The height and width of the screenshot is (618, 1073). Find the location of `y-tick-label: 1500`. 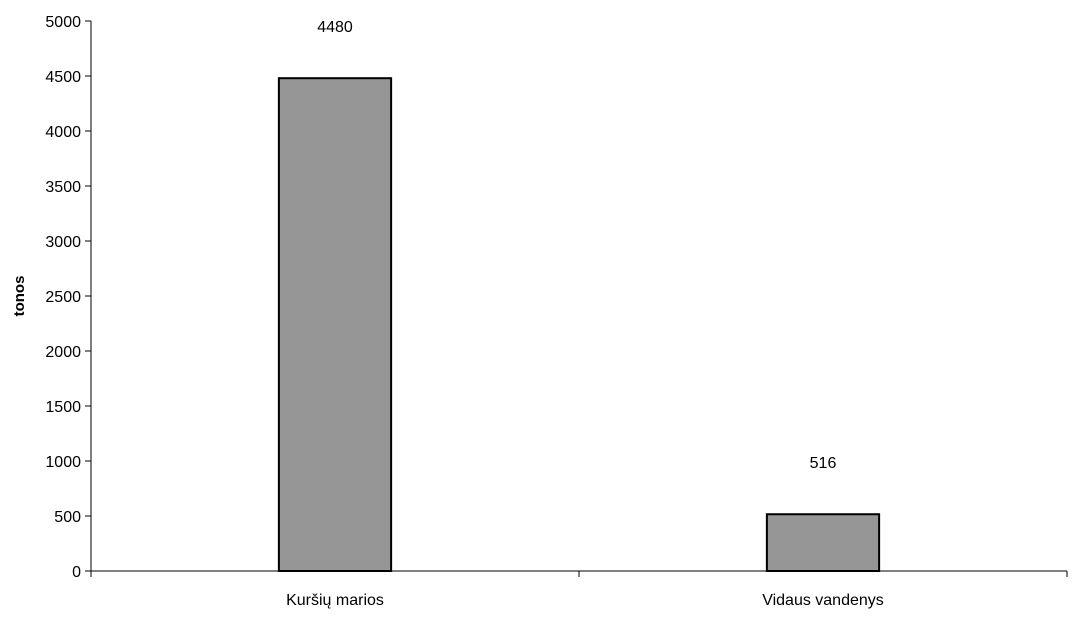

y-tick-label: 1500 is located at coordinates (63, 407).